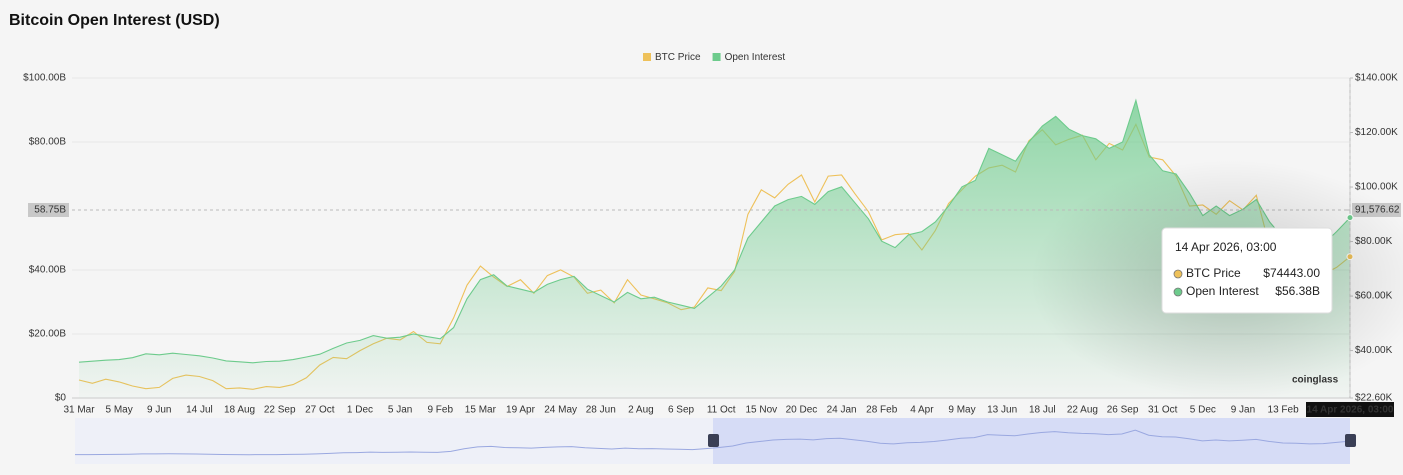  I want to click on x-tick-label: 1 Dec, so click(360, 410).